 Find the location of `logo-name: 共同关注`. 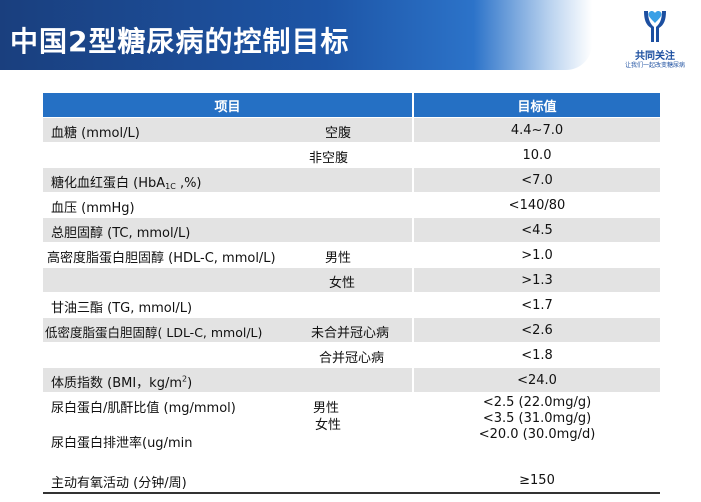

logo-name: 共同关注 is located at coordinates (655, 56).